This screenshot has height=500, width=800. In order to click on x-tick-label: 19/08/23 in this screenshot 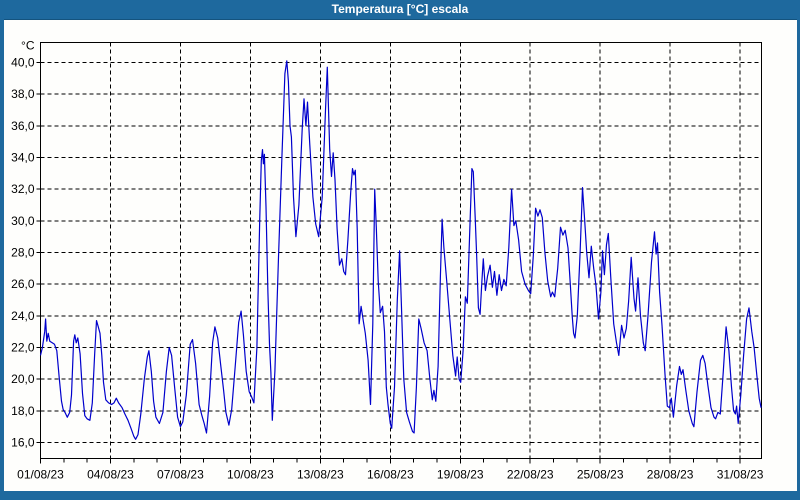, I will do `click(460, 475)`.